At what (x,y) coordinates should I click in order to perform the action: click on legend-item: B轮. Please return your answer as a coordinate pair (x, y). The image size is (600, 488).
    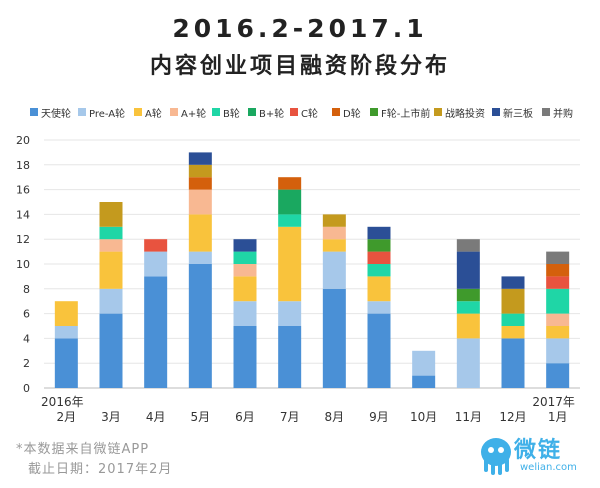
    Looking at the image, I should click on (226, 112).